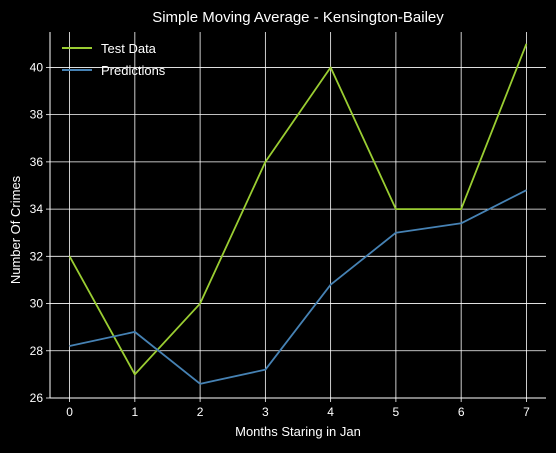  Describe the element at coordinates (133, 70) in the screenshot. I see `legend-label-predictions: Predictions` at that location.